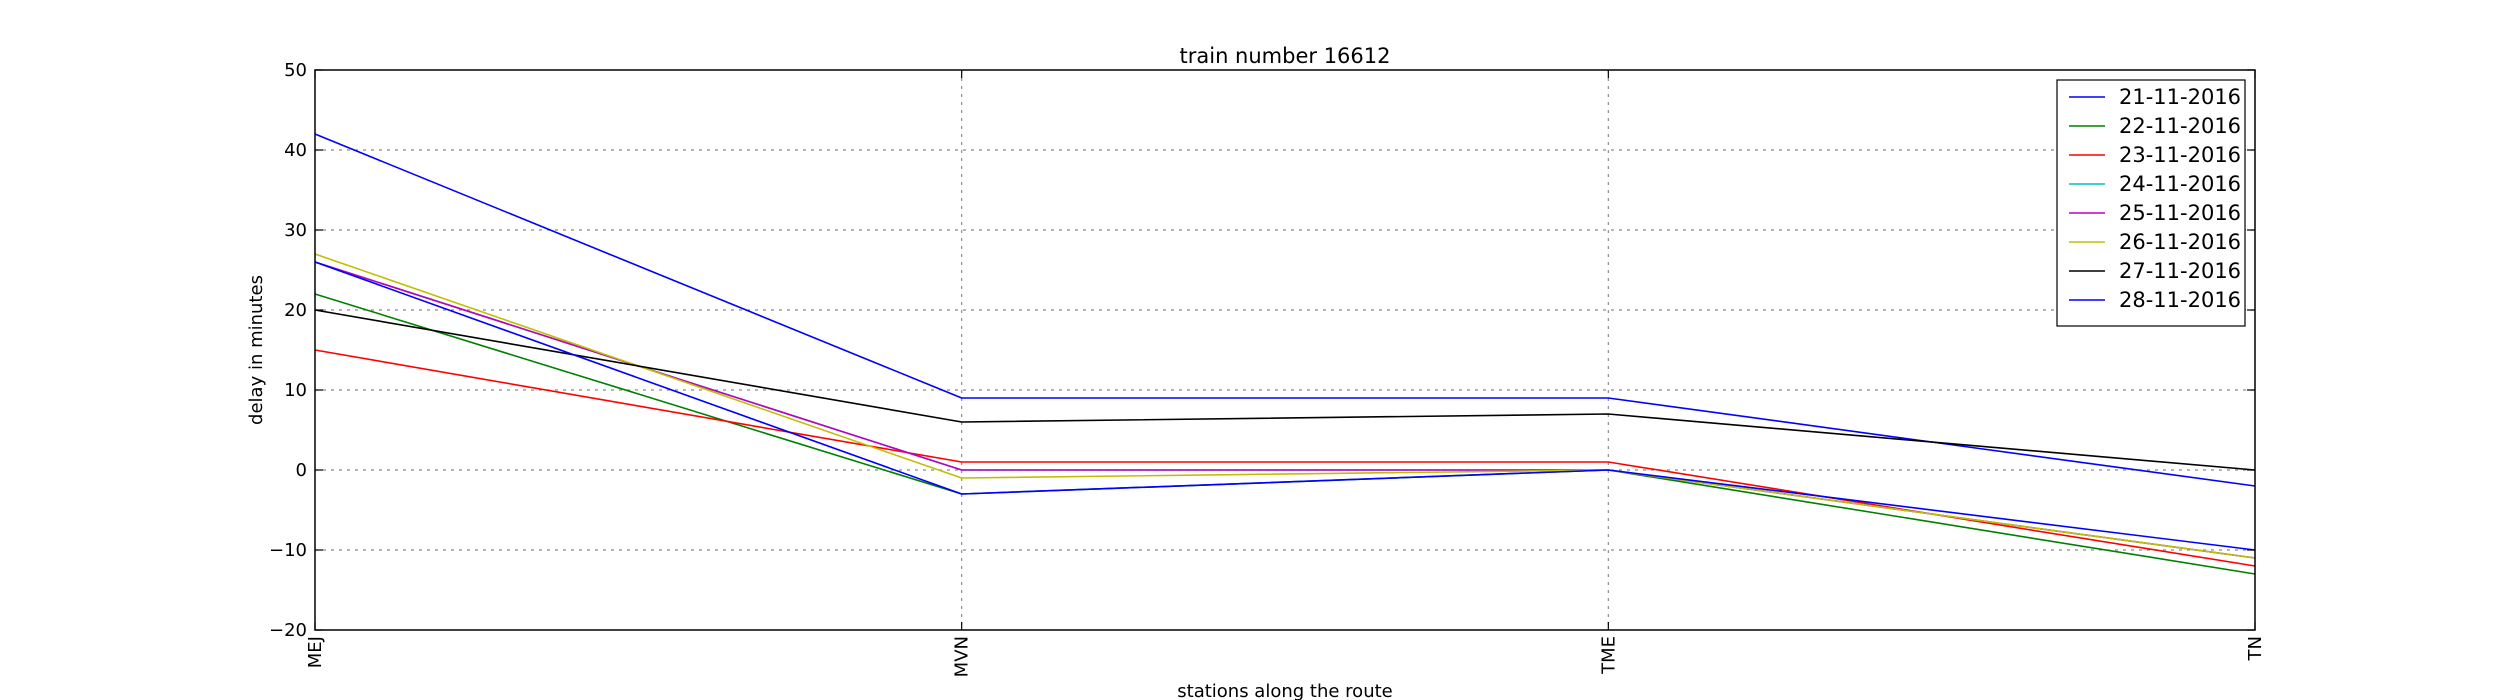 This screenshot has height=700, width=2500. I want to click on y-tick-label: 30, so click(295, 230).